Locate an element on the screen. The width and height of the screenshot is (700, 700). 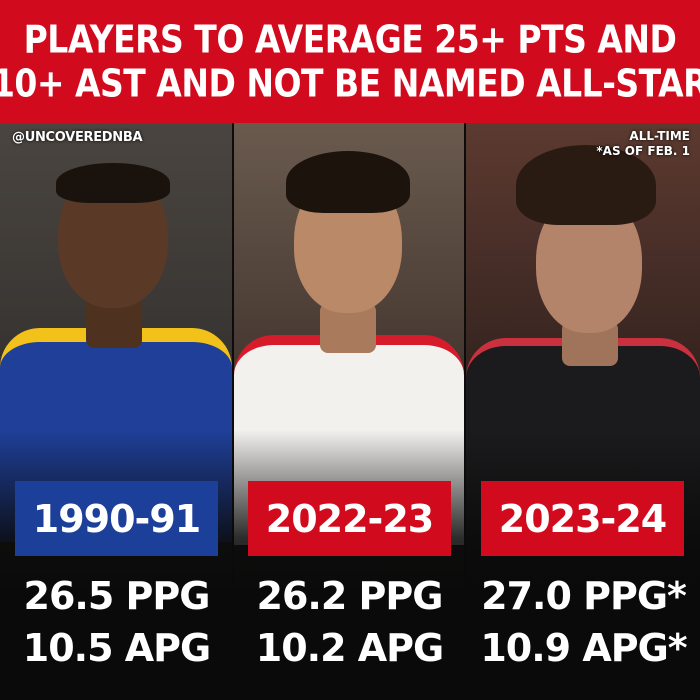
footnote: ALL-TIME *AS OF FEB. 1 is located at coordinates (643, 144).